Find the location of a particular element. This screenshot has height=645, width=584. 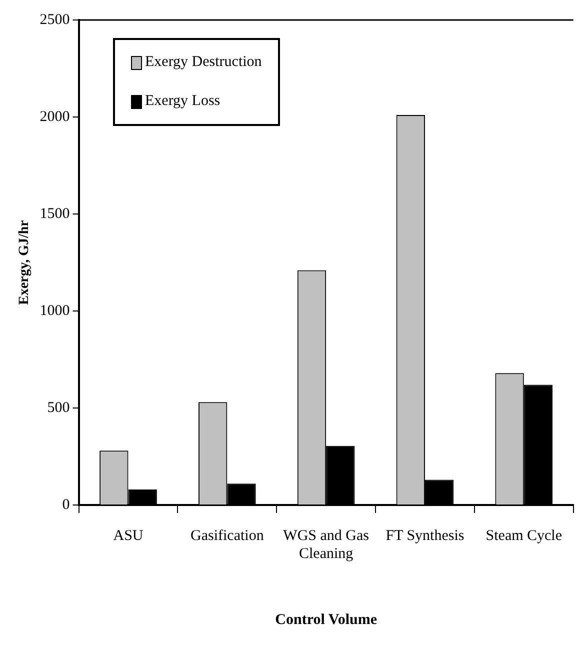

y-axis-title: Exergy, GJ/hr is located at coordinates (24, 262).